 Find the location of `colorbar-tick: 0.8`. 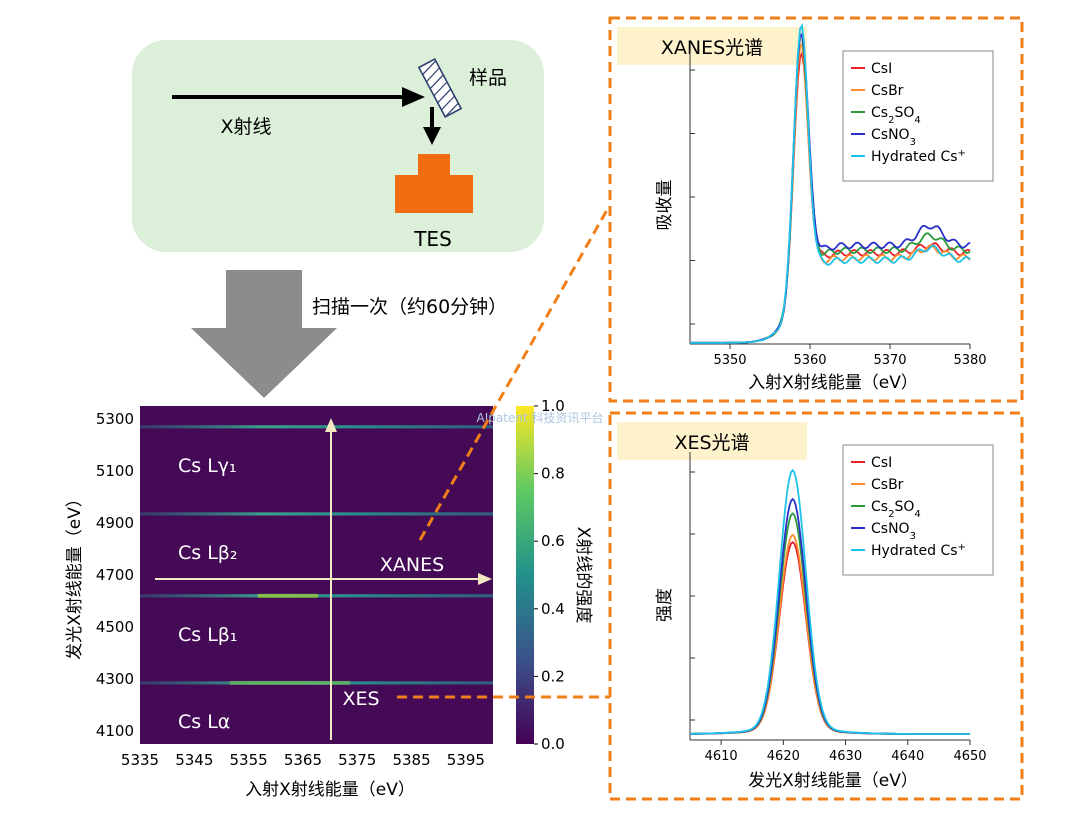

colorbar-tick: 0.8 is located at coordinates (553, 474).